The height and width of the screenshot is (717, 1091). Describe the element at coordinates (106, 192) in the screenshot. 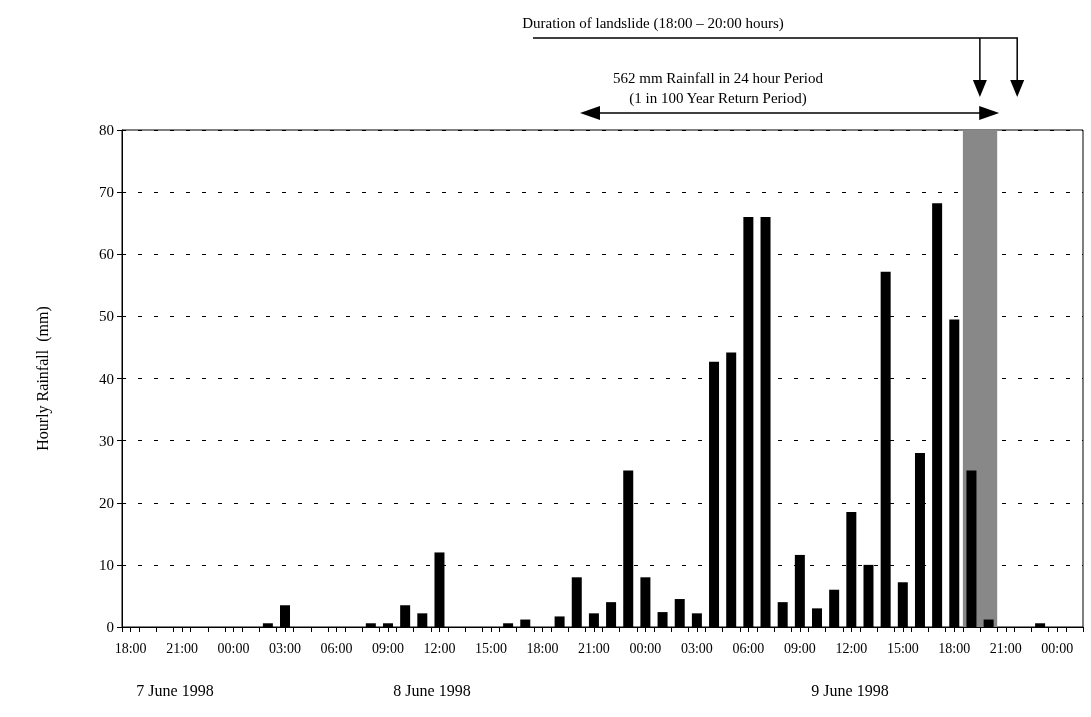

I see `y-tick-label: 70` at that location.